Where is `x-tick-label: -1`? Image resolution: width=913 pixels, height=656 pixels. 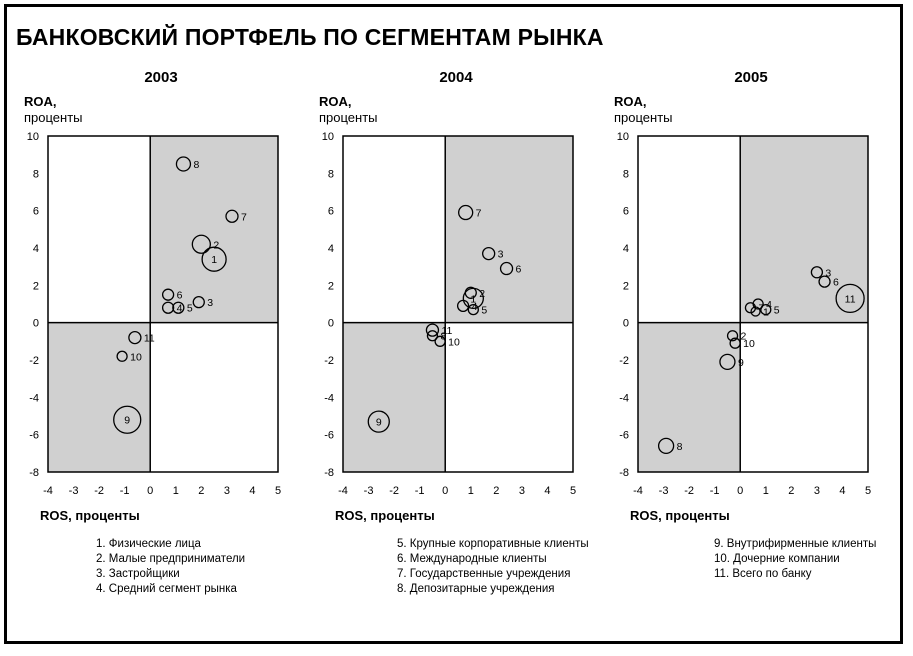
x-tick-label: -1 is located at coordinates (420, 491).